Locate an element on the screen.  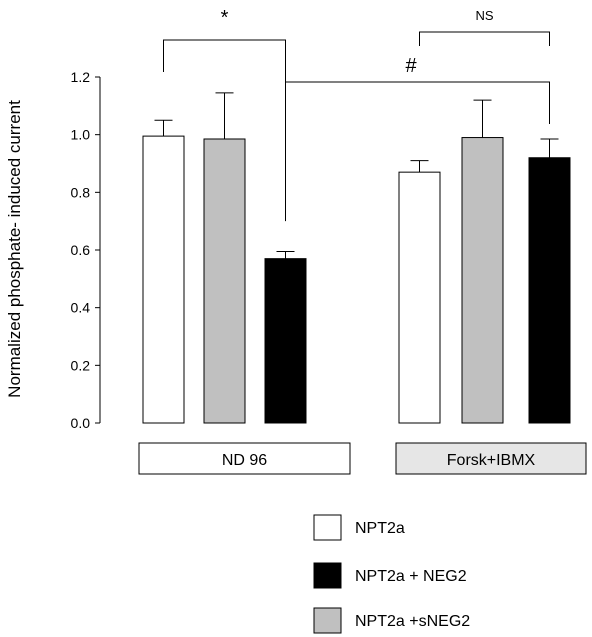
y-tick-label: 1.0 is located at coordinates (81, 135).